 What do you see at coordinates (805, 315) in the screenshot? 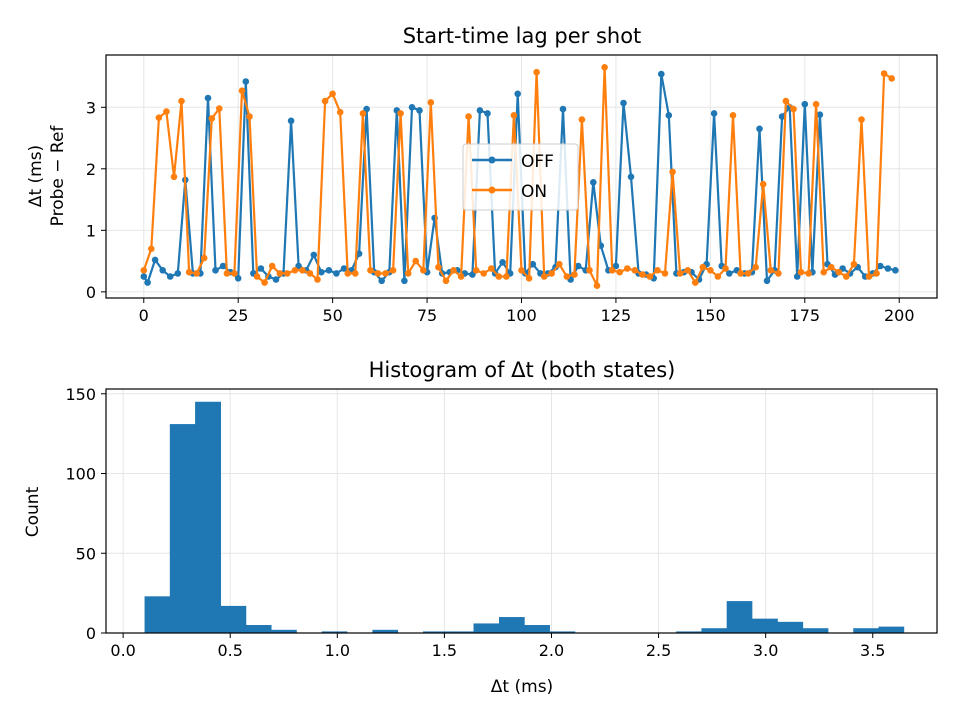
I see `top-x-tick-label: 175` at bounding box center [805, 315].